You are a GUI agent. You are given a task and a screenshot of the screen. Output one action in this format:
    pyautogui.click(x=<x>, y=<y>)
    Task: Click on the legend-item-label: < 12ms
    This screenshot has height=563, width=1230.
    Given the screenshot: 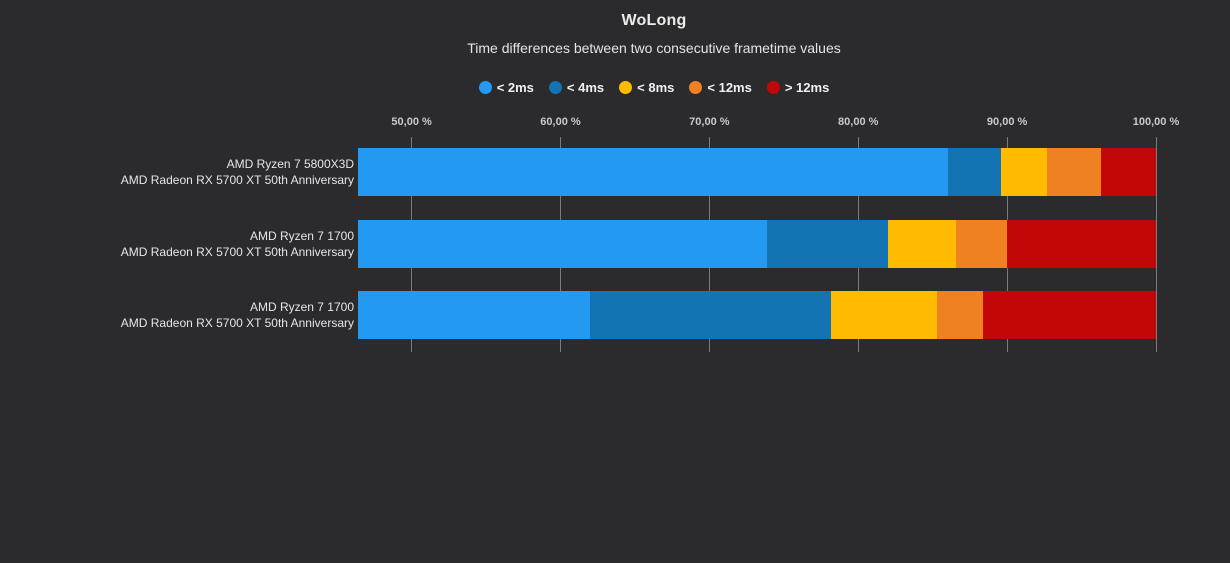 What is the action you would take?
    pyautogui.click(x=729, y=87)
    